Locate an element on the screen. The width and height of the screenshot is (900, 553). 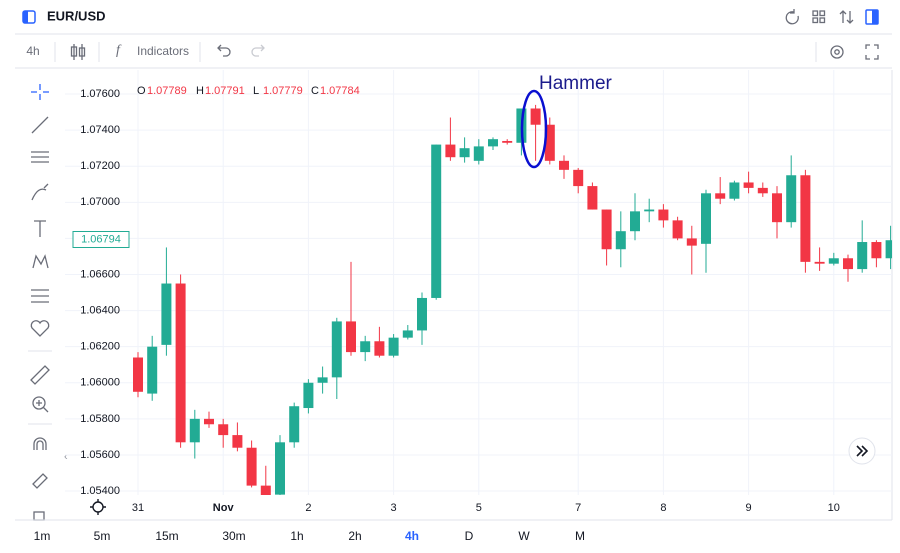
collapse-arrow: ‹ is located at coordinates (66, 457).